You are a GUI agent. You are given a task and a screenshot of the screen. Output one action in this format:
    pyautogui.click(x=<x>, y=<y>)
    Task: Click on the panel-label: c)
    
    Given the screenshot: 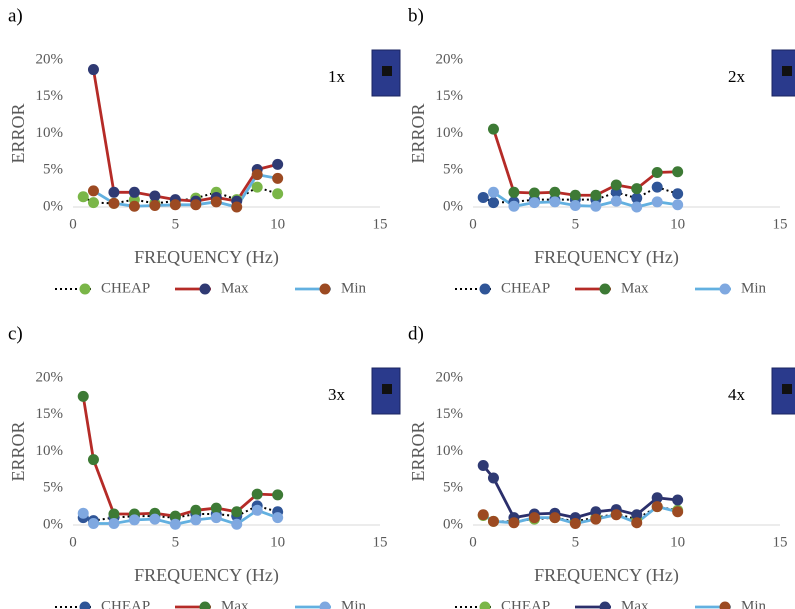 What is the action you would take?
    pyautogui.click(x=15, y=333)
    